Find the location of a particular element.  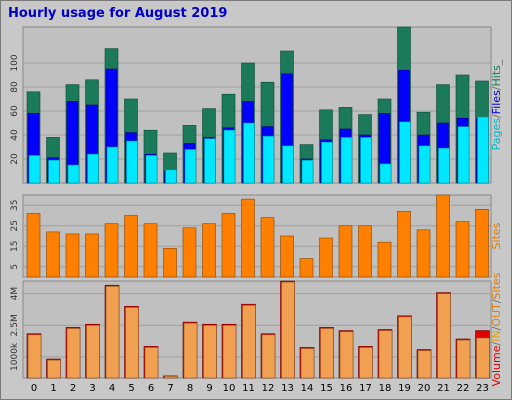

x-tick-label: 21 is located at coordinates (443, 388).